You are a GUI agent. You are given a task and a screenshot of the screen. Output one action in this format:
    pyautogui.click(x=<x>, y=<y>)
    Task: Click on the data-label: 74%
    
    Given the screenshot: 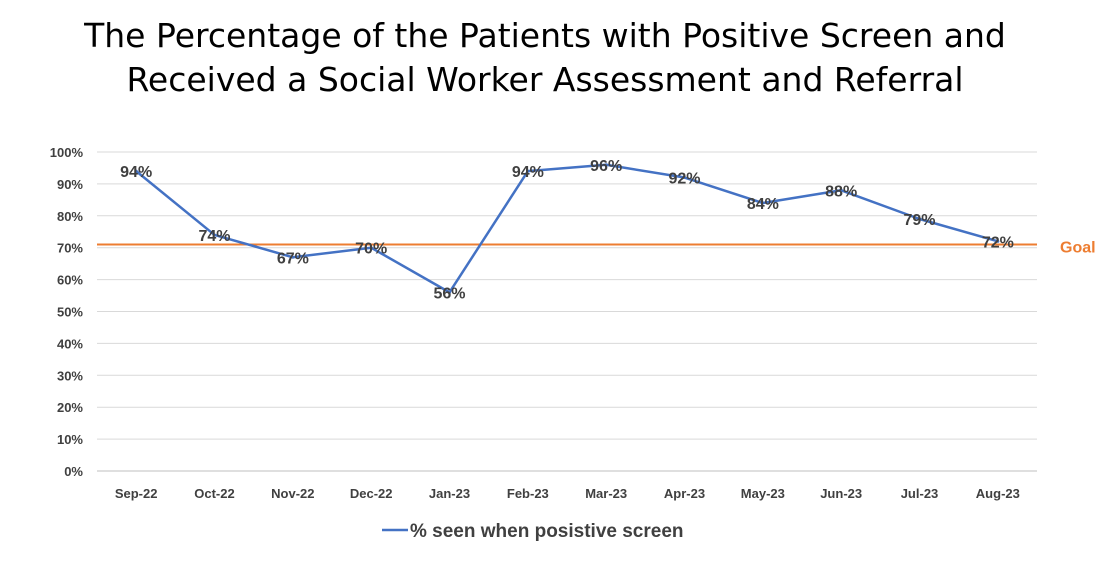 What is the action you would take?
    pyautogui.click(x=214, y=236)
    